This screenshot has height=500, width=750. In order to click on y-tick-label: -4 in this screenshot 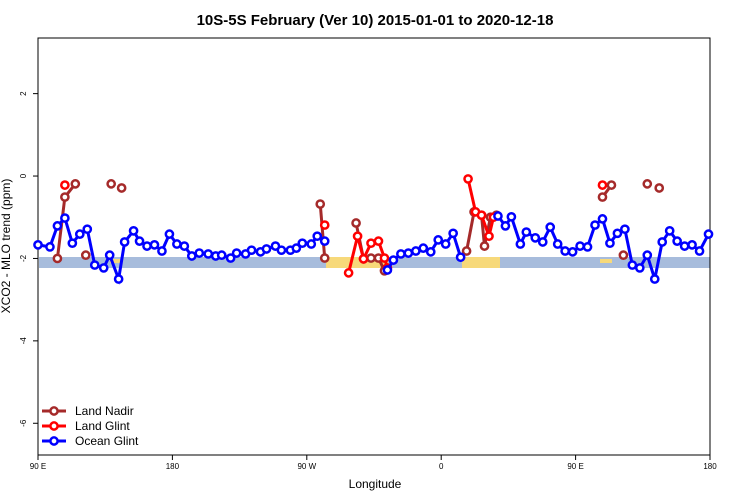, I will do `click(23, 341)`.